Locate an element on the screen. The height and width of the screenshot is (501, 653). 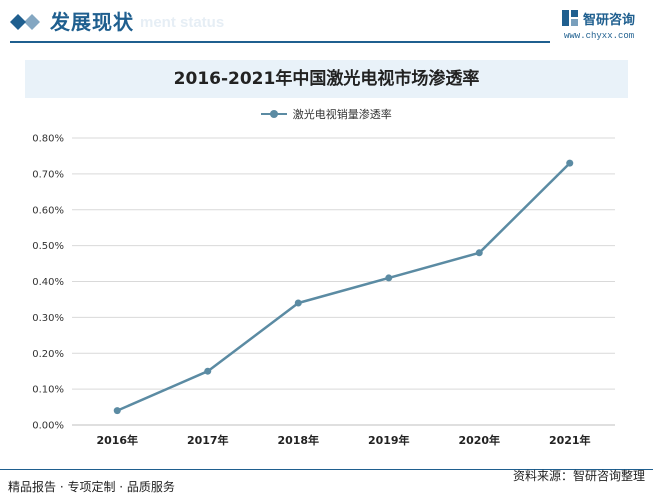
footer-slogan: 精品报告 · 专项定制 · 品质服务 is located at coordinates (91, 487).